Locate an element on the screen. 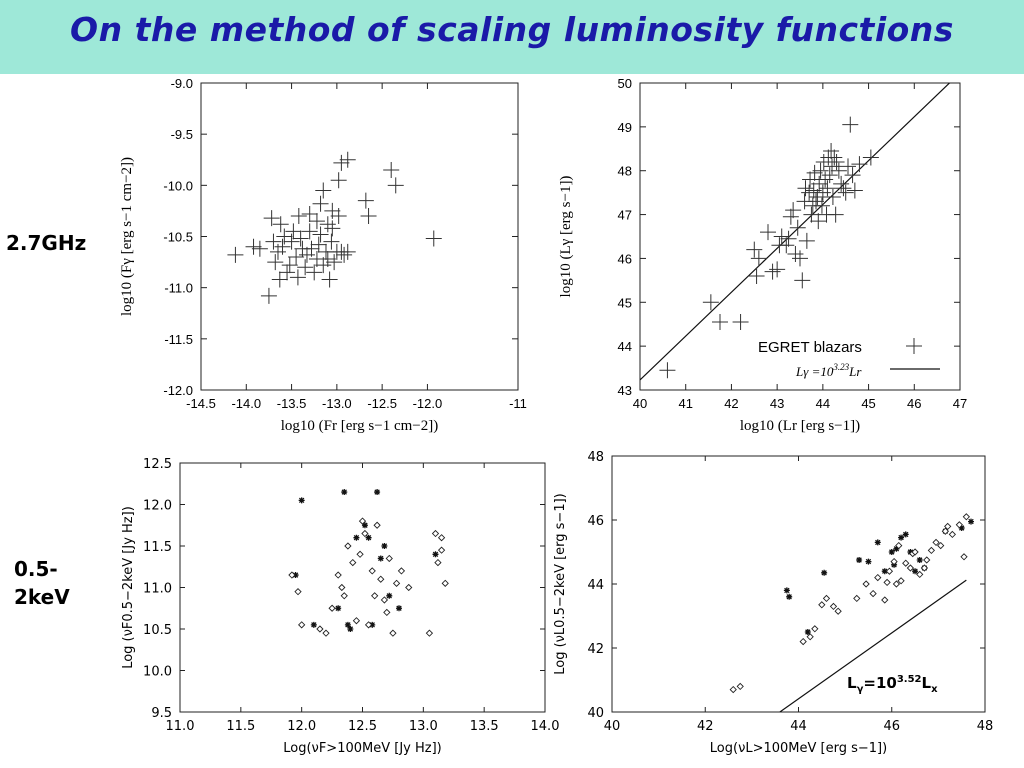  row-label-xray-line1: 0.5- is located at coordinates (36, 569).